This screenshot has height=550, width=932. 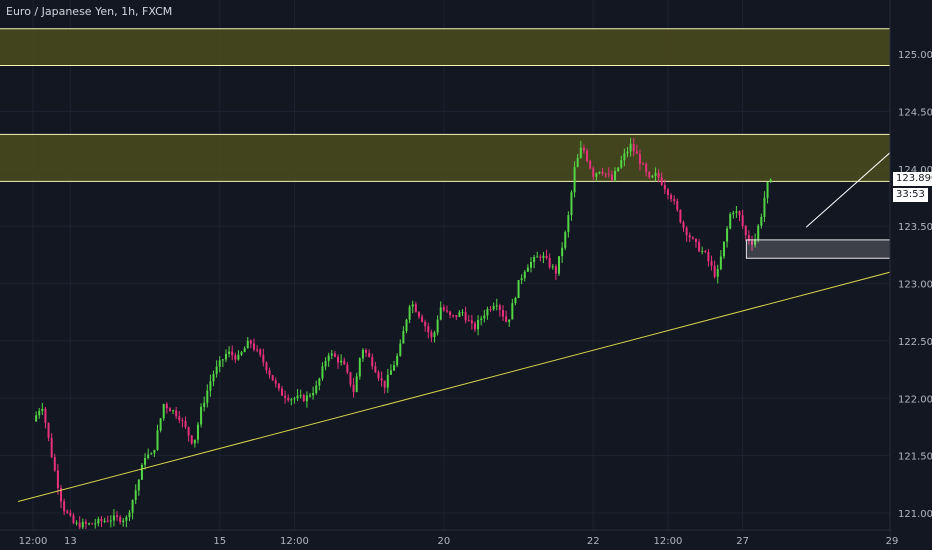 What do you see at coordinates (445, 540) in the screenshot?
I see `time-axis` at bounding box center [445, 540].